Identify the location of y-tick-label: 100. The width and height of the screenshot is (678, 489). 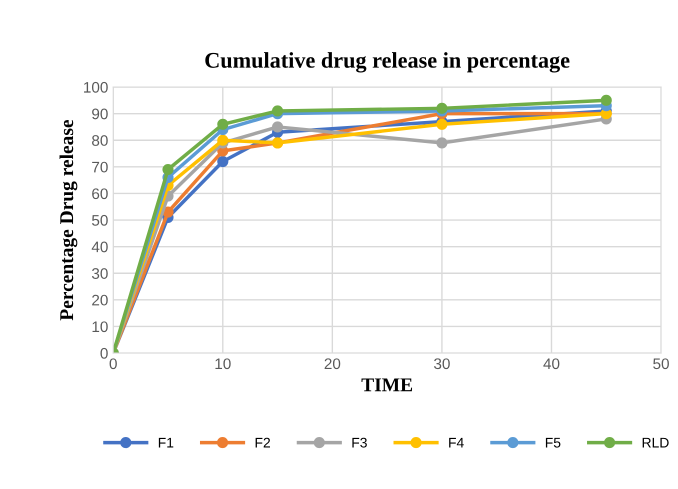
(96, 87).